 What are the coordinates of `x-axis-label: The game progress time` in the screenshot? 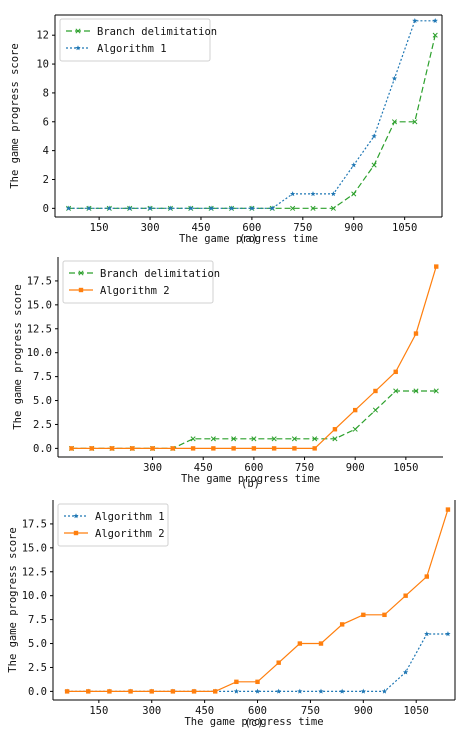 It's located at (248, 239).